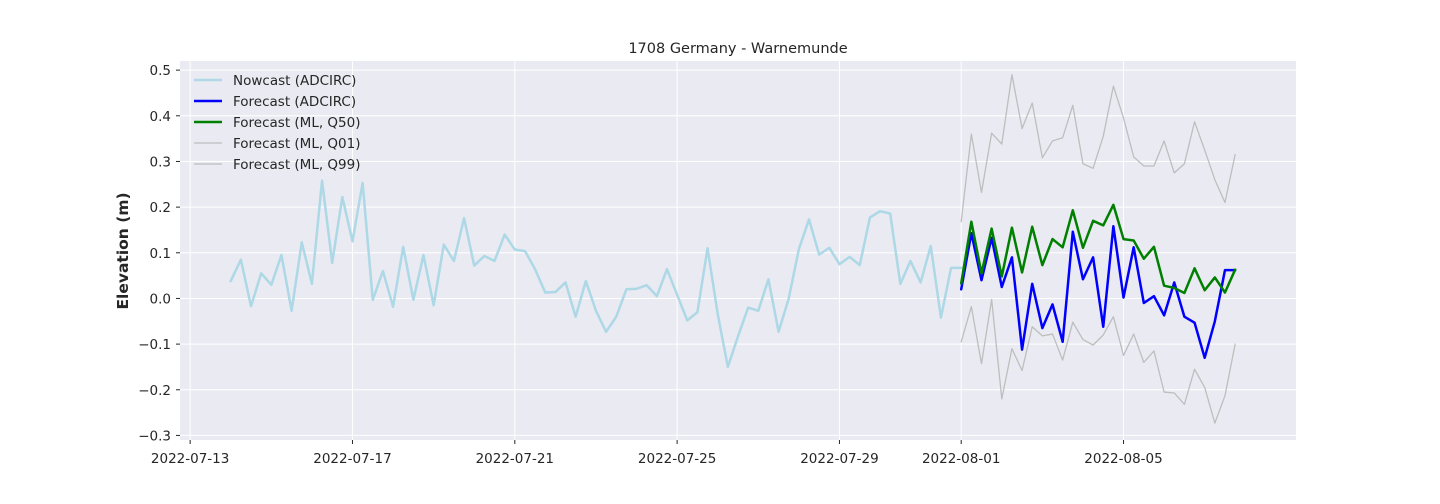 Image resolution: width=1440 pixels, height=504 pixels. What do you see at coordinates (297, 144) in the screenshot?
I see `legend-label: Forecast (ML, Q01)` at bounding box center [297, 144].